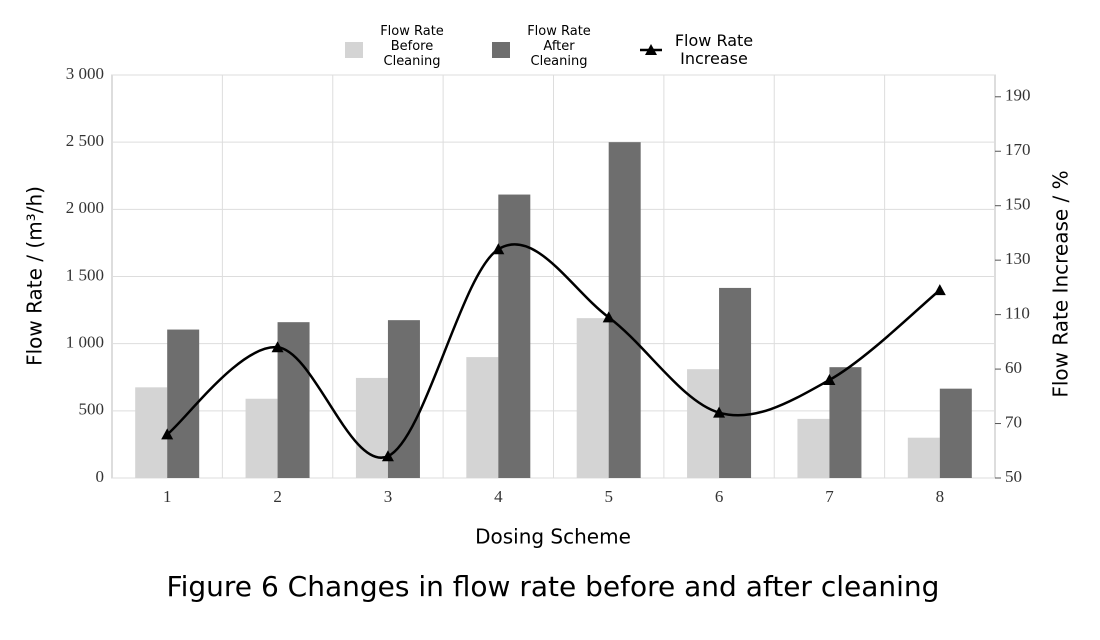 The height and width of the screenshot is (640, 1100). What do you see at coordinates (719, 496) in the screenshot?
I see `x-tick-label: 6` at bounding box center [719, 496].